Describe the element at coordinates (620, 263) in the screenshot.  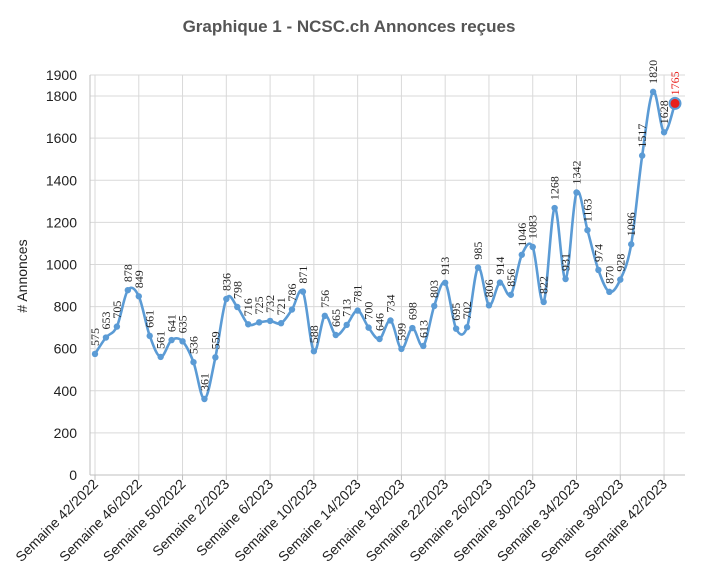
I see `data-label: 928` at that location.